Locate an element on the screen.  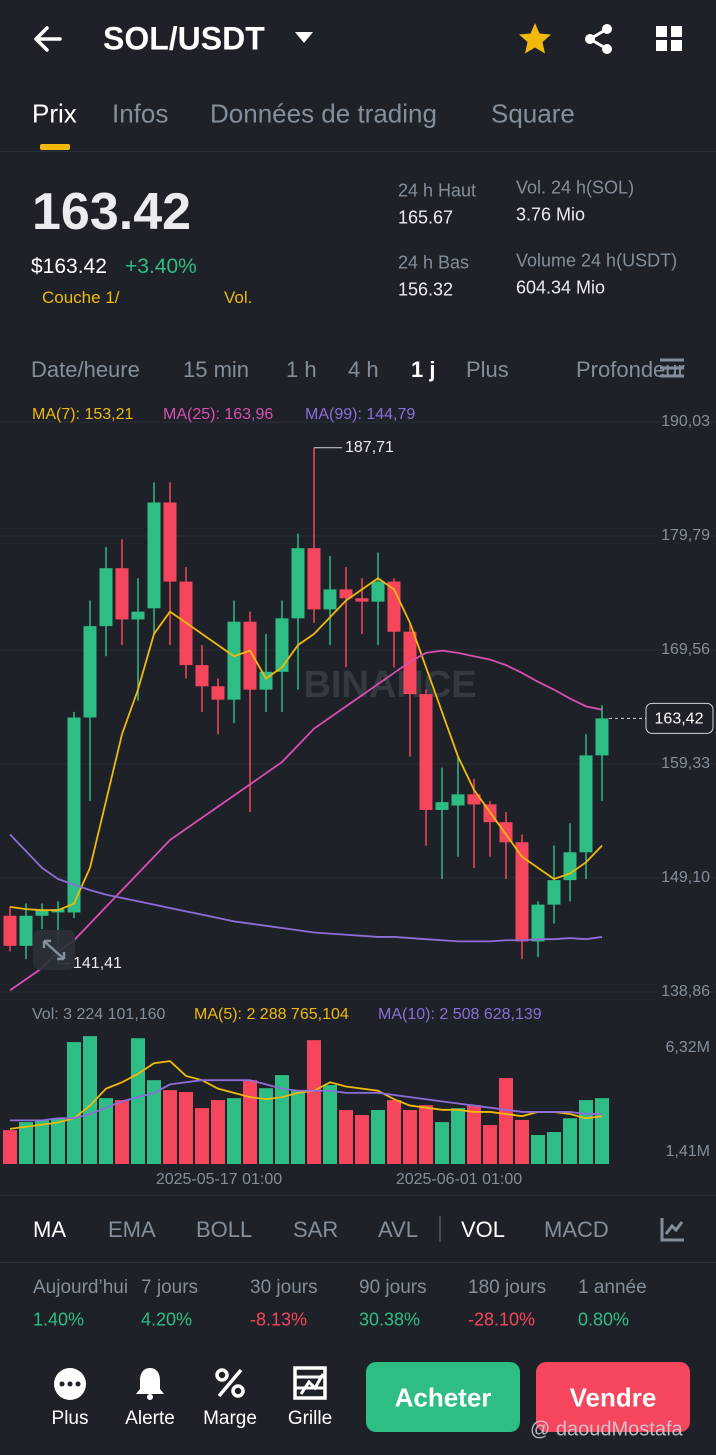
last-price-box is located at coordinates (679, 718).